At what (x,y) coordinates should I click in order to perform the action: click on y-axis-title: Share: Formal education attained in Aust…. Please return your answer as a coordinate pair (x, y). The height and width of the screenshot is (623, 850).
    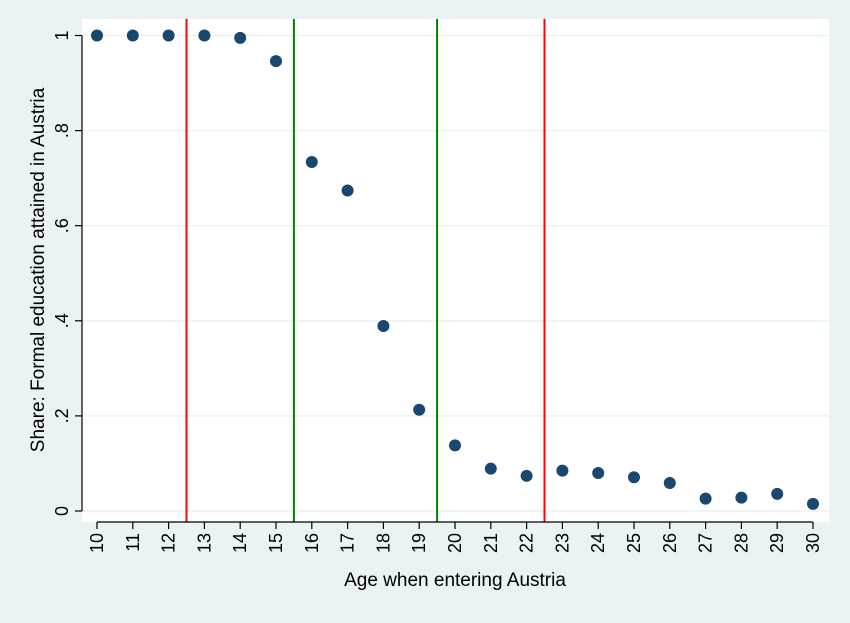
    Looking at the image, I should click on (38, 269).